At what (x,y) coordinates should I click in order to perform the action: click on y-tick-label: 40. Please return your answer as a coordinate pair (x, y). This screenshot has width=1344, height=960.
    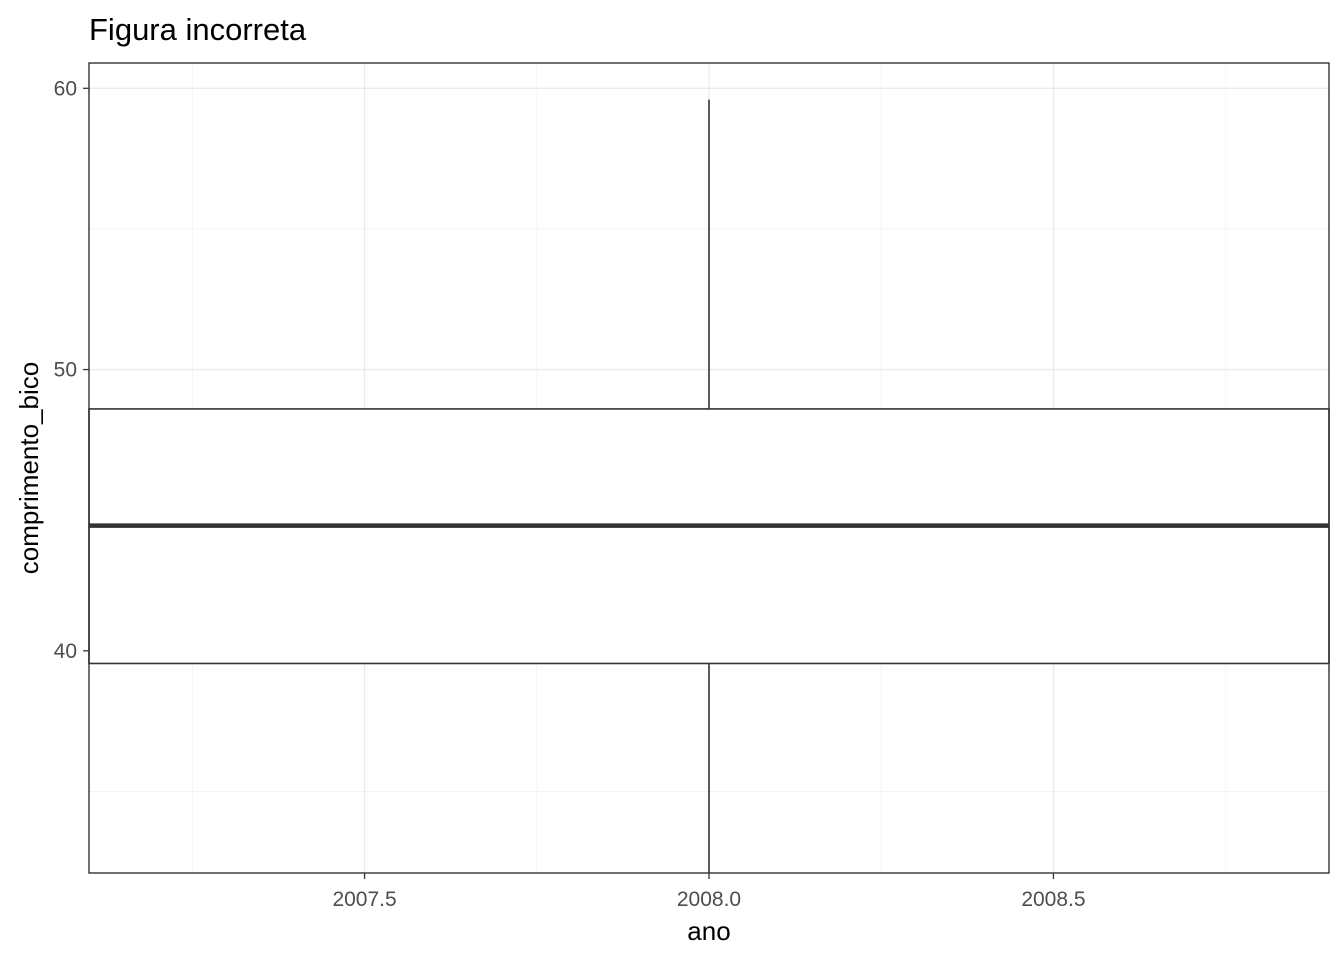
    Looking at the image, I should click on (65, 651).